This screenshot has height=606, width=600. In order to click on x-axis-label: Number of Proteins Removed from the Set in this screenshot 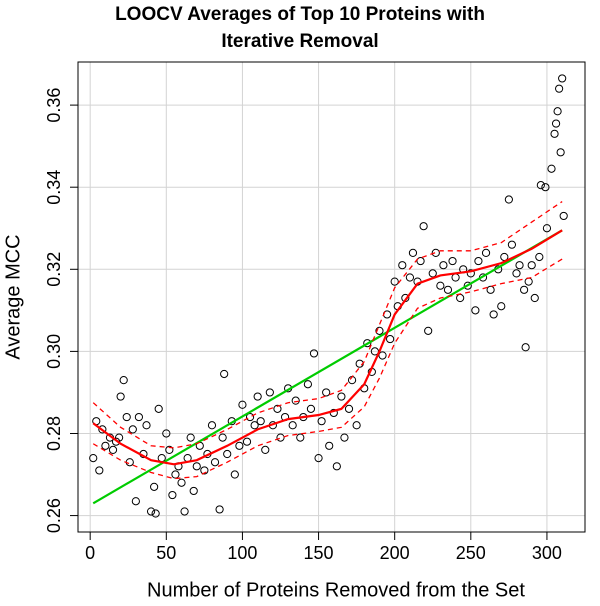, I will do `click(336, 590)`.